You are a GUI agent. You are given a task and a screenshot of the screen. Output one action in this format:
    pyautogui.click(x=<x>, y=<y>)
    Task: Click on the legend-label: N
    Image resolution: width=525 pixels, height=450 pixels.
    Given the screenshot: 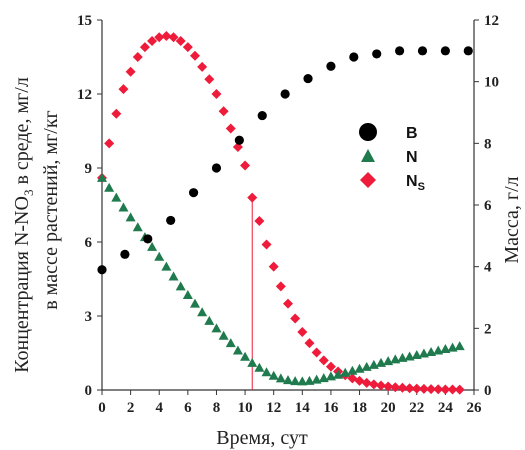 What is the action you would take?
    pyautogui.click(x=412, y=157)
    